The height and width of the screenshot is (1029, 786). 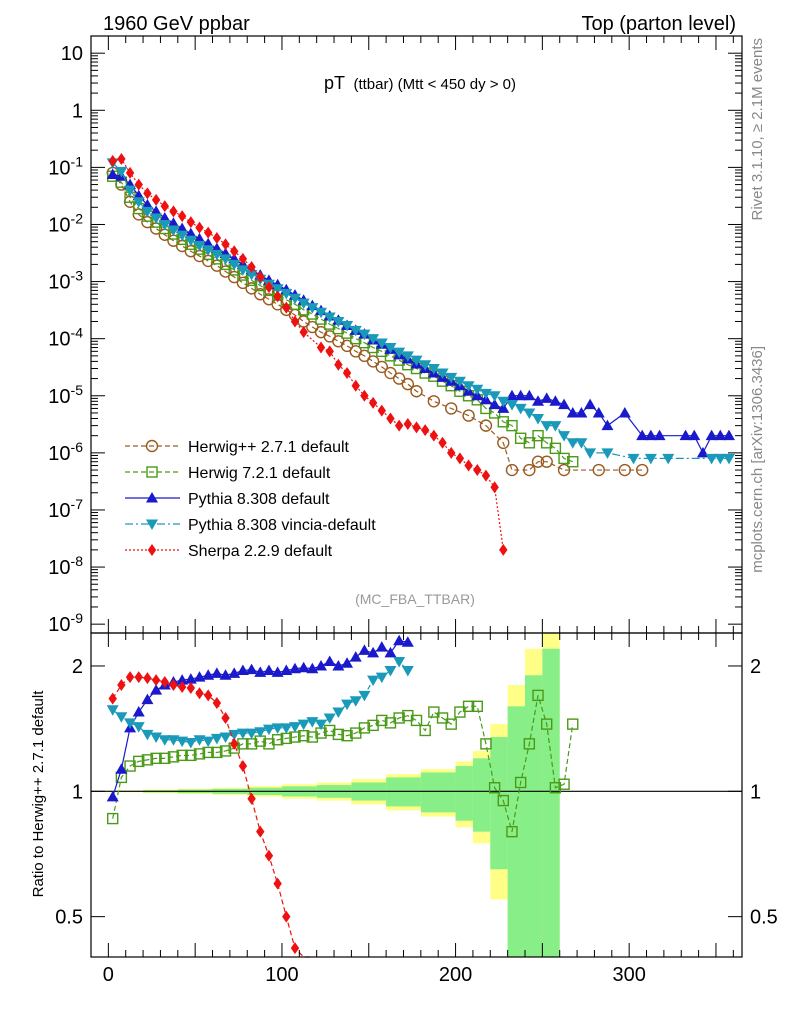 What do you see at coordinates (455, 975) in the screenshot?
I see `x-tick-label: 200` at bounding box center [455, 975].